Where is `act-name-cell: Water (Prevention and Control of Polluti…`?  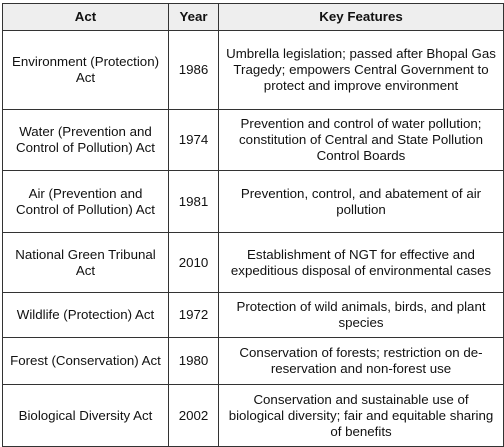 act-name-cell: Water (Prevention and Control of Polluti… is located at coordinates (85, 140).